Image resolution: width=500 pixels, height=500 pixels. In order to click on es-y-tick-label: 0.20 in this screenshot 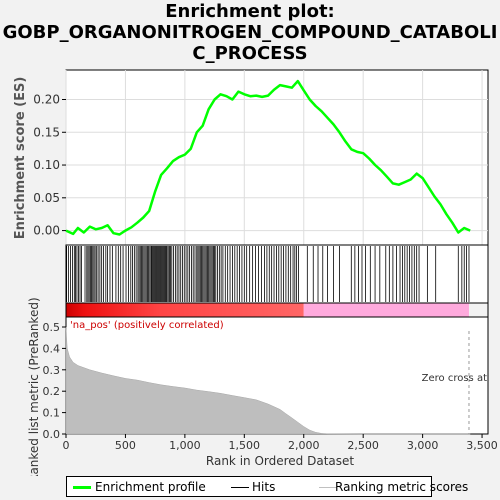, I will do `click(46, 99)`.